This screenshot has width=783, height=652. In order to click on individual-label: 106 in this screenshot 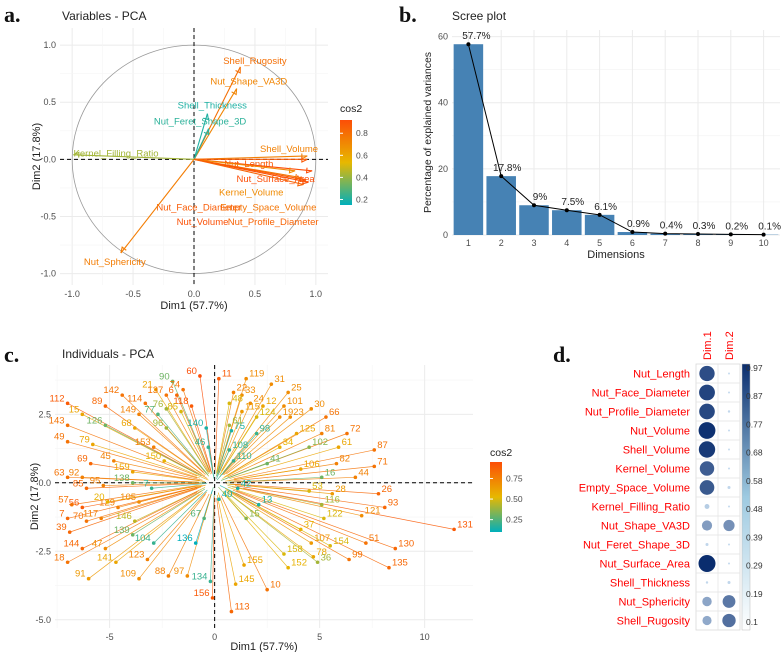, I will do `click(312, 464)`.